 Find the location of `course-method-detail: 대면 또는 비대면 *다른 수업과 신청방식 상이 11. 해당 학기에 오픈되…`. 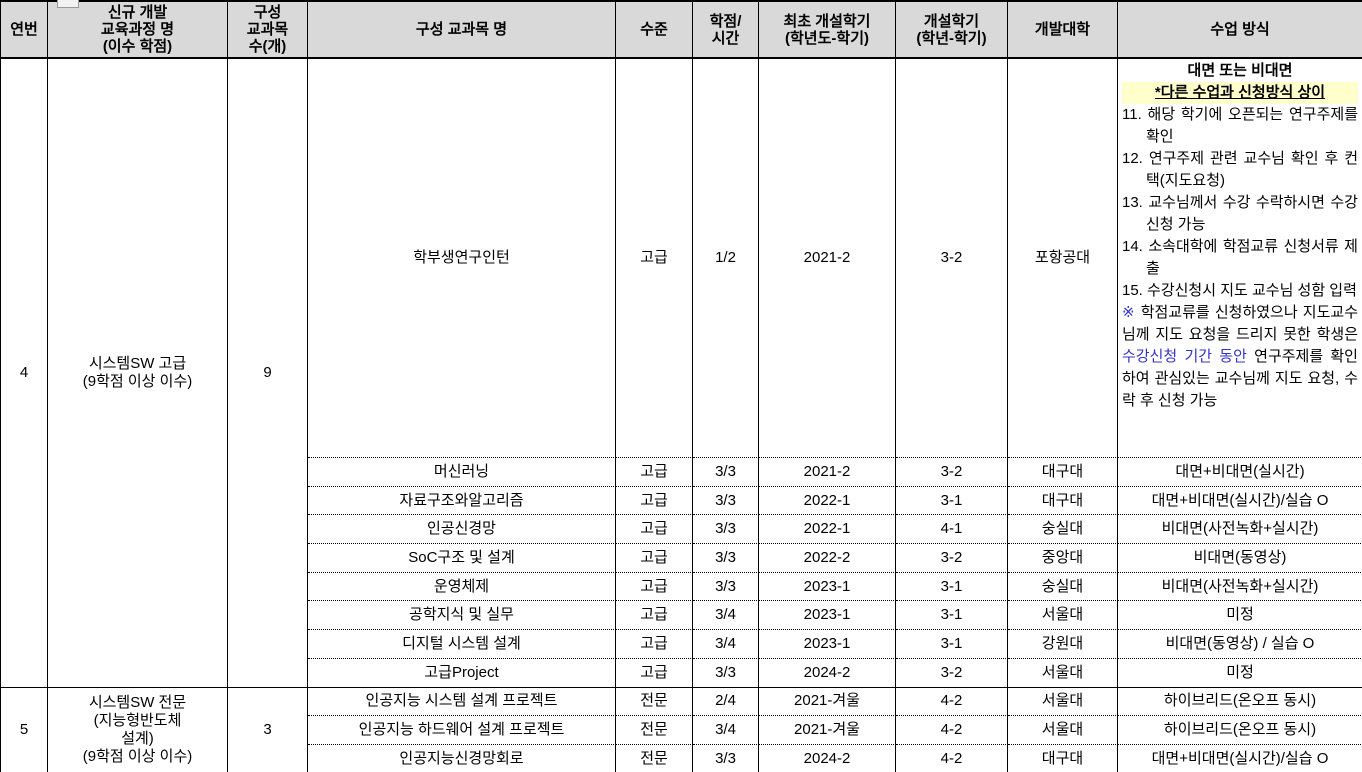

course-method-detail: 대면 또는 비대면 *다른 수업과 신청방식 상이 11. 해당 학기에 오픈되… is located at coordinates (1240, 258).